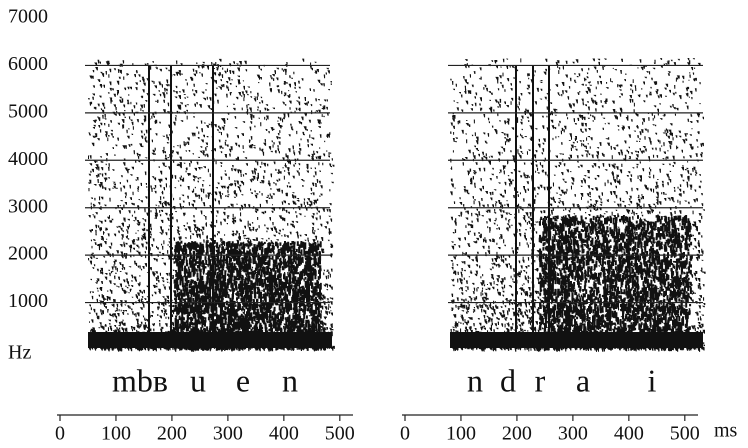 Image resolution: width=748 pixels, height=448 pixels. What do you see at coordinates (28, 17) in the screenshot?
I see `y-tick-label: 7000` at bounding box center [28, 17].